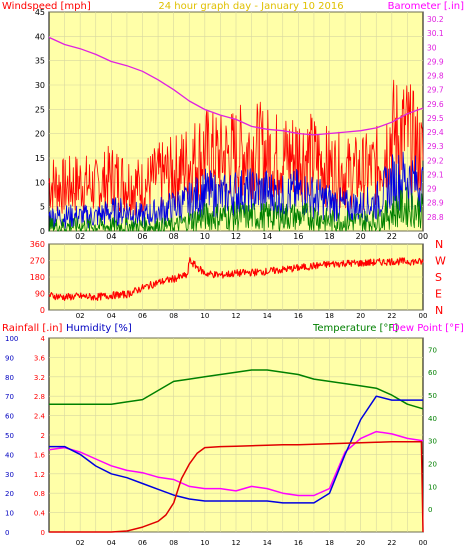 Image resolution: width=466 pixels, height=555 pixels. Describe the element at coordinates (267, 236) in the screenshot. I see `wind-x-tick-label: 14` at that location.